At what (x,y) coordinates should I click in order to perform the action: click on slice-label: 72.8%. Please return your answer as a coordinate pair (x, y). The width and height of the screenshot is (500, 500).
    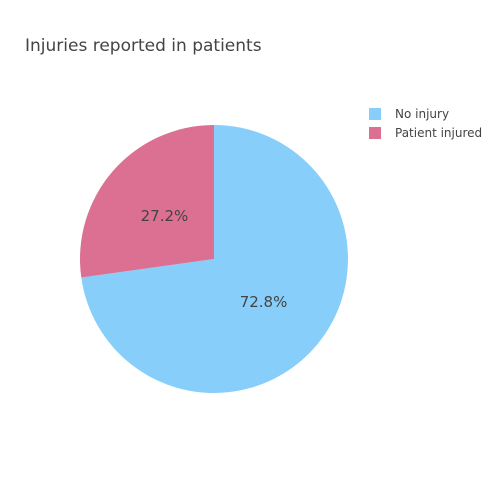
    Looking at the image, I should click on (264, 302).